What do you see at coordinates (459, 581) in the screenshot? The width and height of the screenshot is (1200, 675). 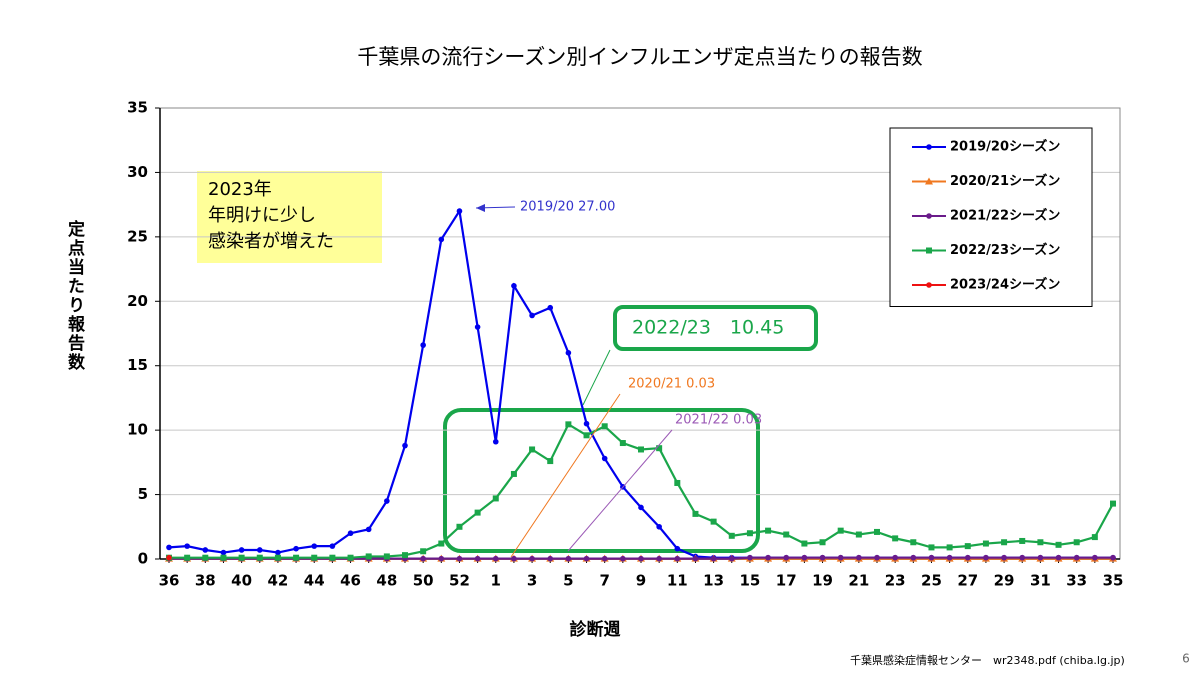 I see `x-tick-label: 52` at bounding box center [459, 581].